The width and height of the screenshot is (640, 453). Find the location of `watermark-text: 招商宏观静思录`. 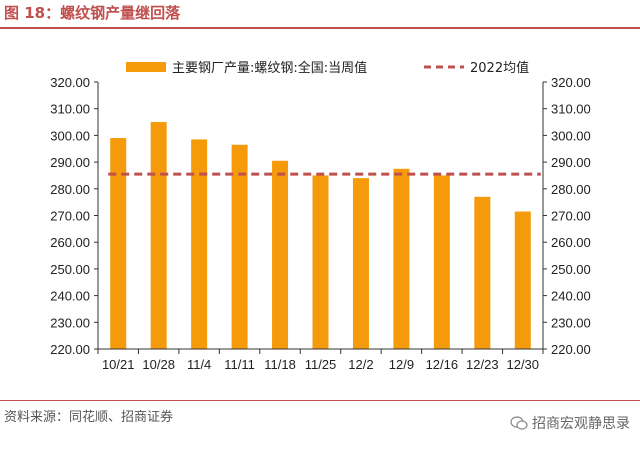

watermark-text: 招商宏观静思录 is located at coordinates (581, 424).